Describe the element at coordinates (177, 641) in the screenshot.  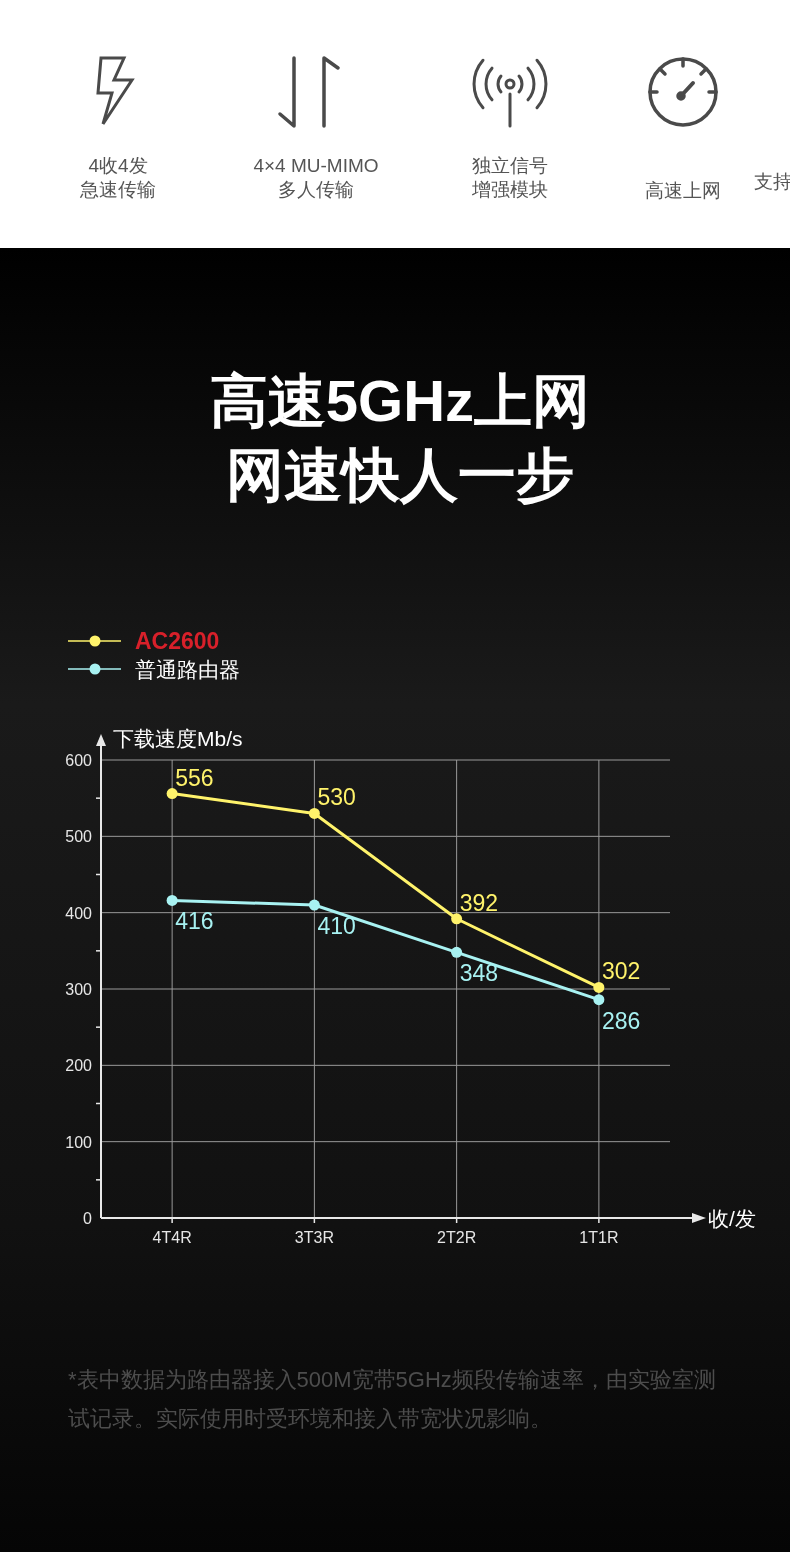
I see `legend-label: AC2600` at that location.